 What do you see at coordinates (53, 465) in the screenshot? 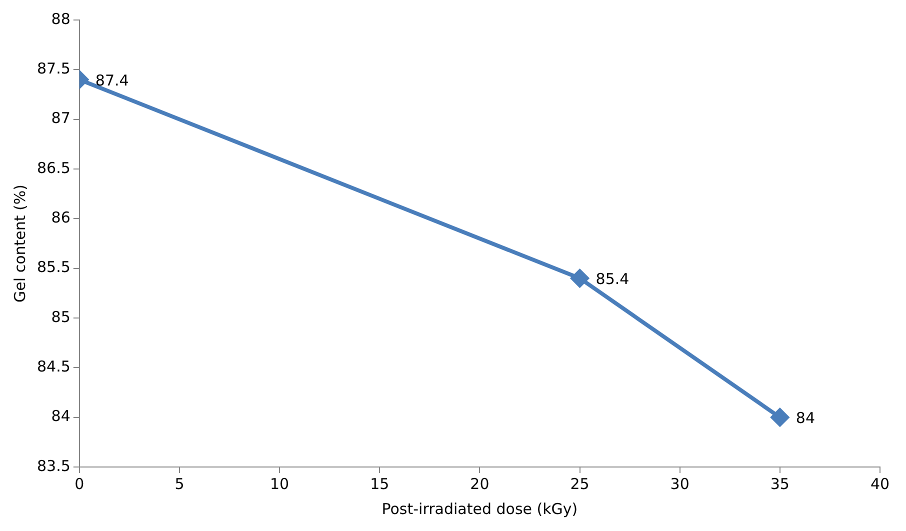
I see `y-tick-label: 83.5` at bounding box center [53, 465].